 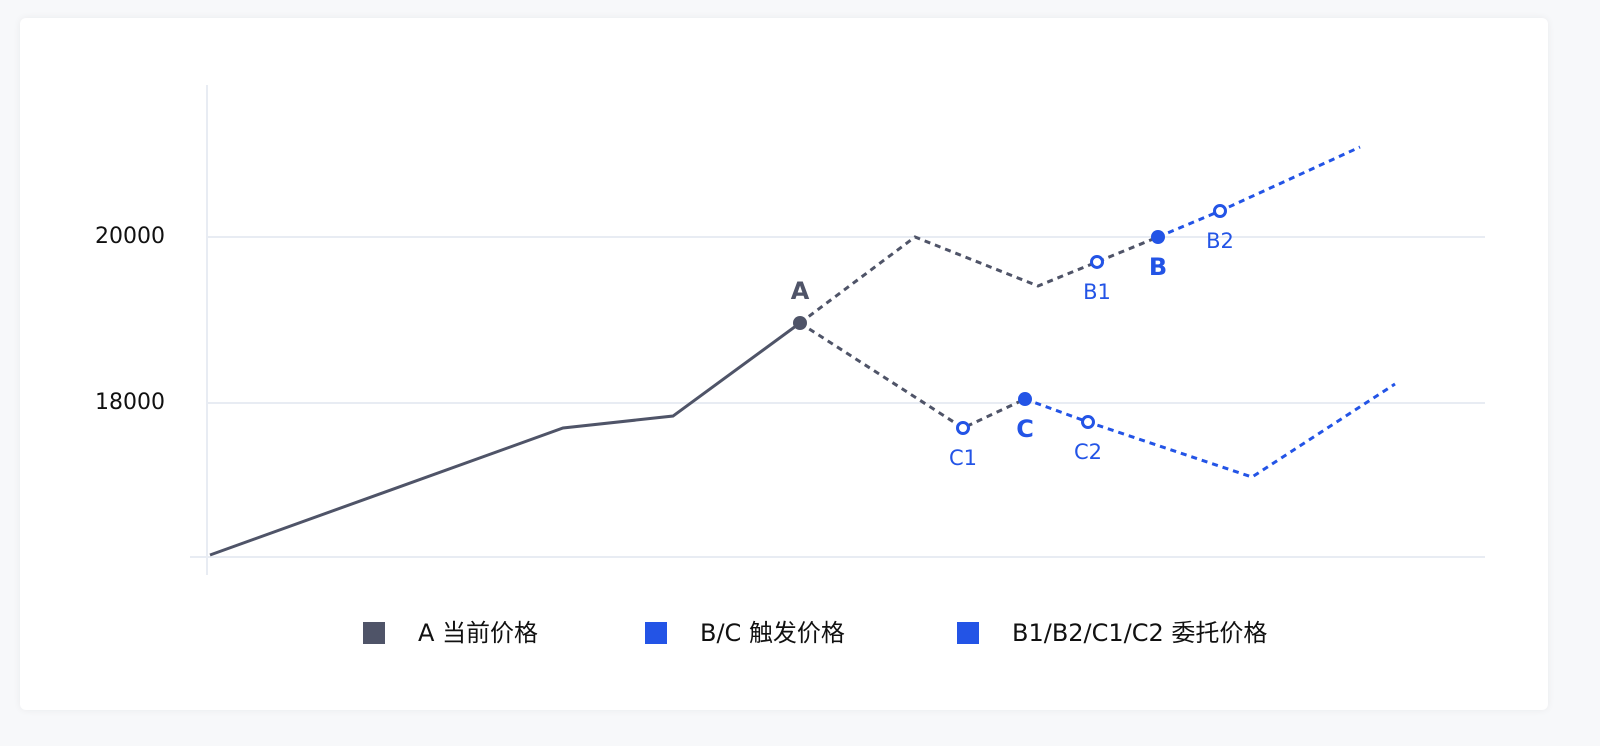 I want to click on point-label: B1, so click(x=1097, y=292).